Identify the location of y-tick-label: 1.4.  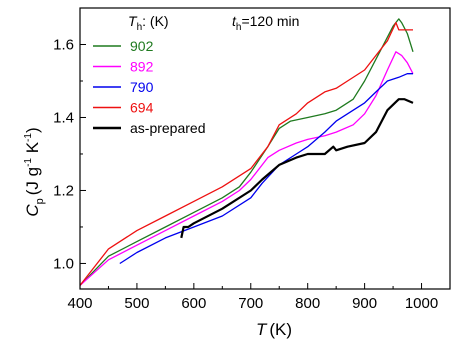
(63, 117).